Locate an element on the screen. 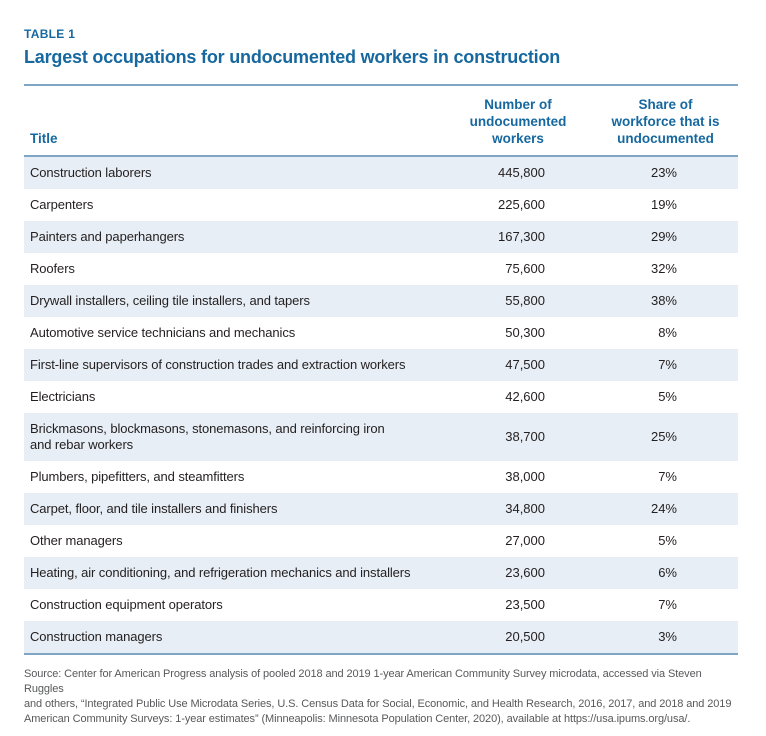  cell-share: 29% is located at coordinates (663, 236).